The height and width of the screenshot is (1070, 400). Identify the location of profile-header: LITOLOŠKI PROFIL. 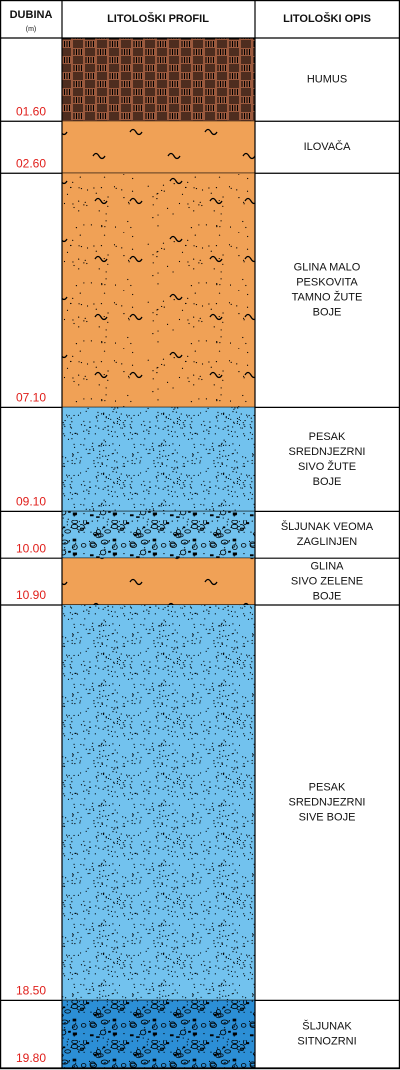
(158, 18).